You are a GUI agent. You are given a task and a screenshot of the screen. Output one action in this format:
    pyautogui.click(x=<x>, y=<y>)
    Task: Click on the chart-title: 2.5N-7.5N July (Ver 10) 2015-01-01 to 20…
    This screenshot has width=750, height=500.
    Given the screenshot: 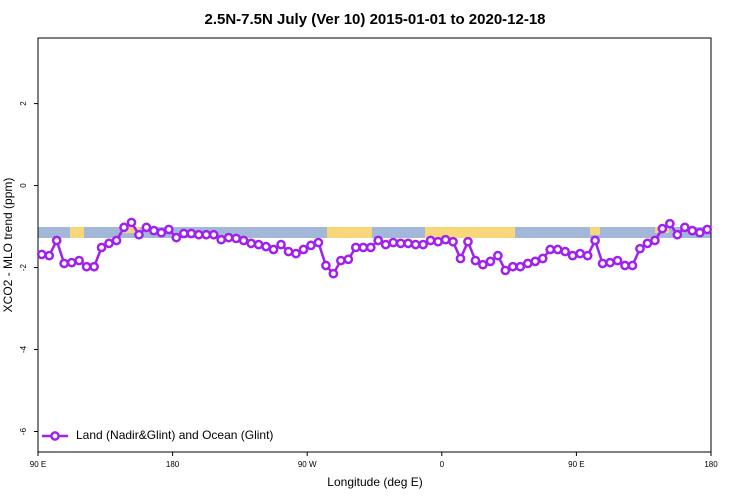 What is the action you would take?
    pyautogui.click(x=374, y=19)
    